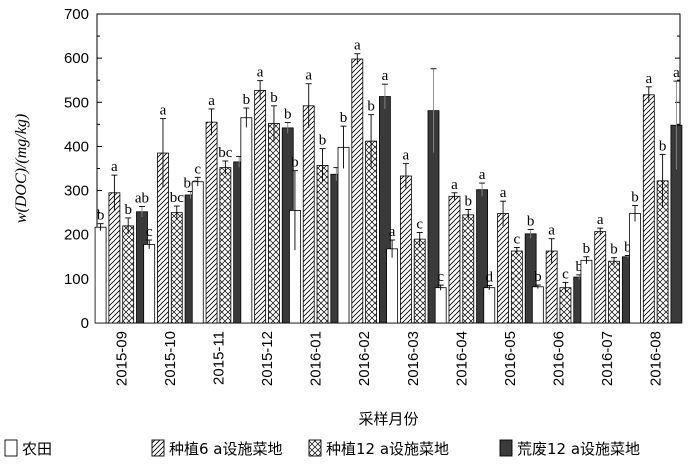 This screenshot has height=464, width=700. What do you see at coordinates (226, 449) in the screenshot?
I see `legend-label: 种植6 a设施菜地` at bounding box center [226, 449].